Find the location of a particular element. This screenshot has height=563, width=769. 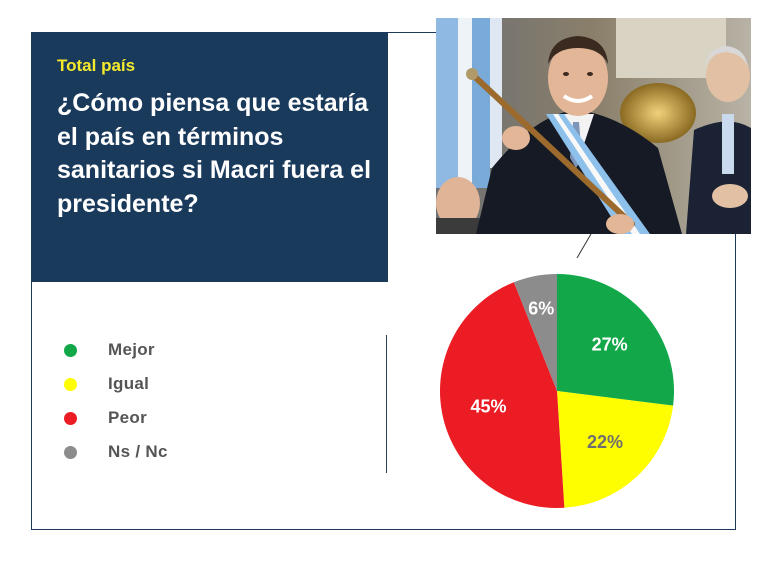

chart-subtitle: Total país is located at coordinates (96, 65).